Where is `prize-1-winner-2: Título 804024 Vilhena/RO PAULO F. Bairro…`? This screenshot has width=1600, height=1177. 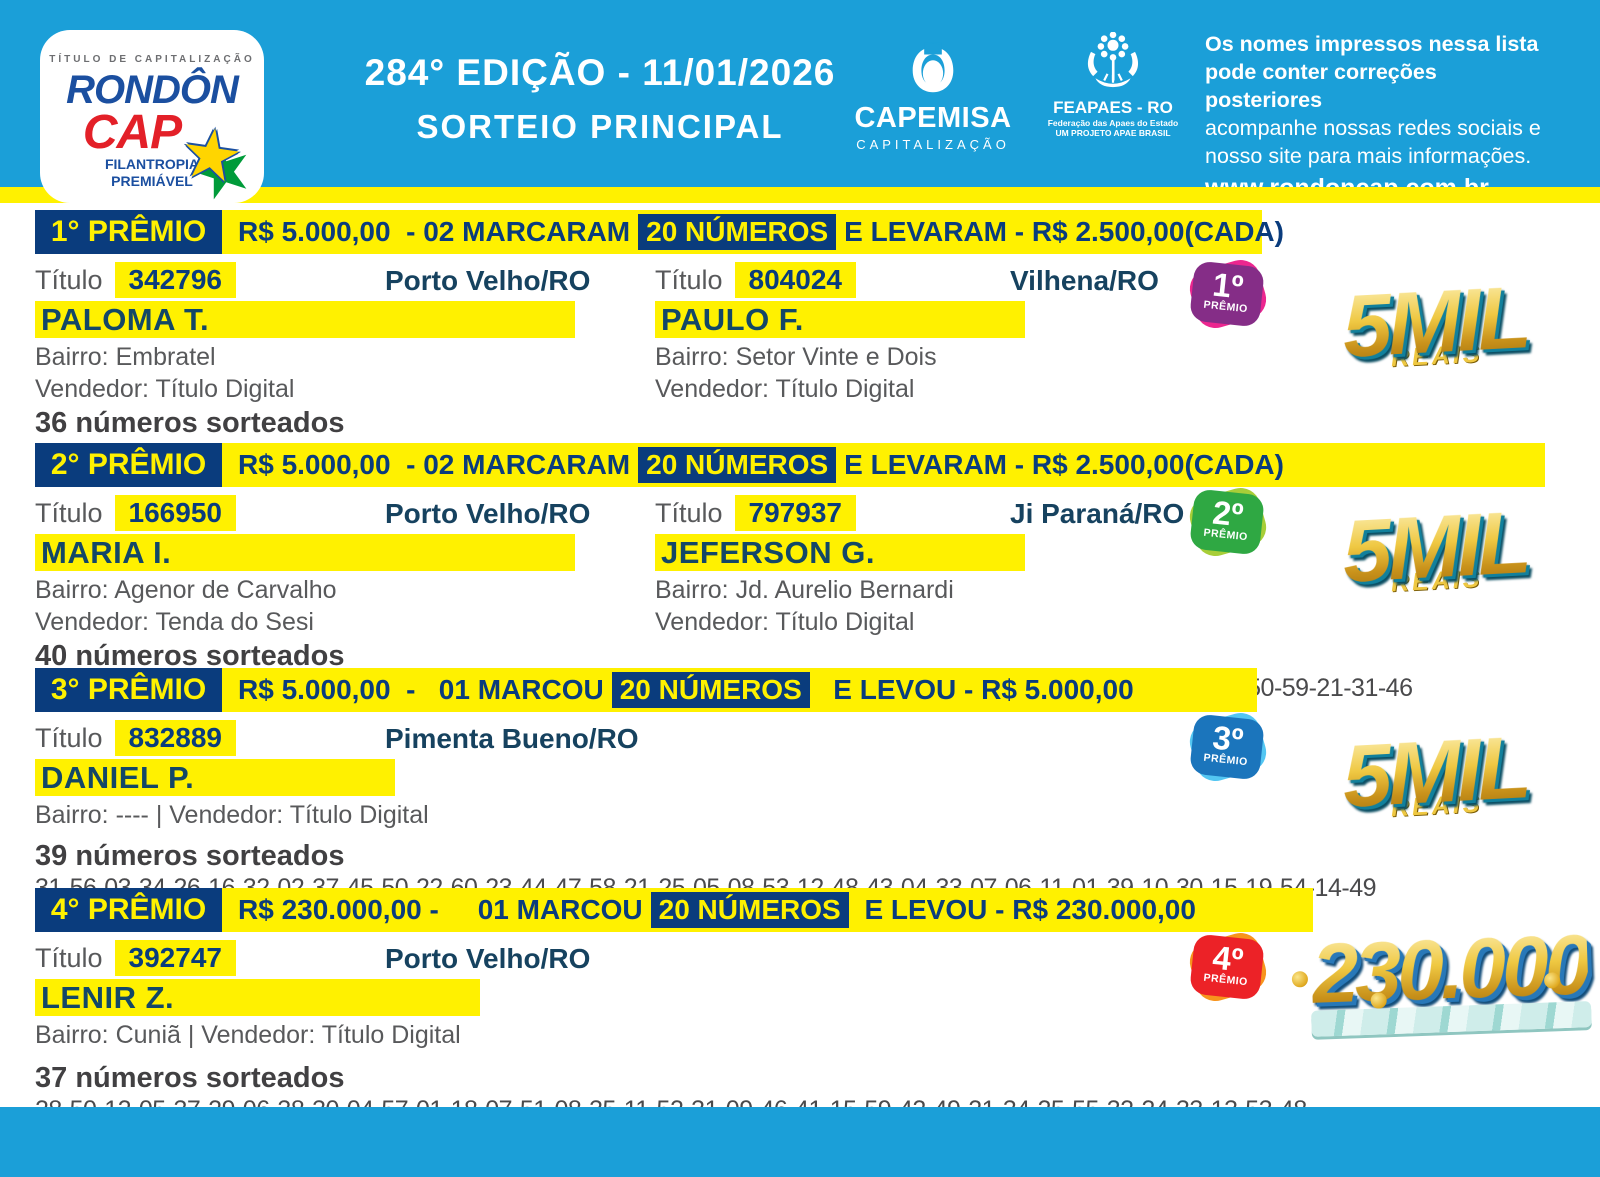 prize-1-winner-2: Título 804024 Vilhena/RO PAULO F. Bairro… is located at coordinates (935, 328).